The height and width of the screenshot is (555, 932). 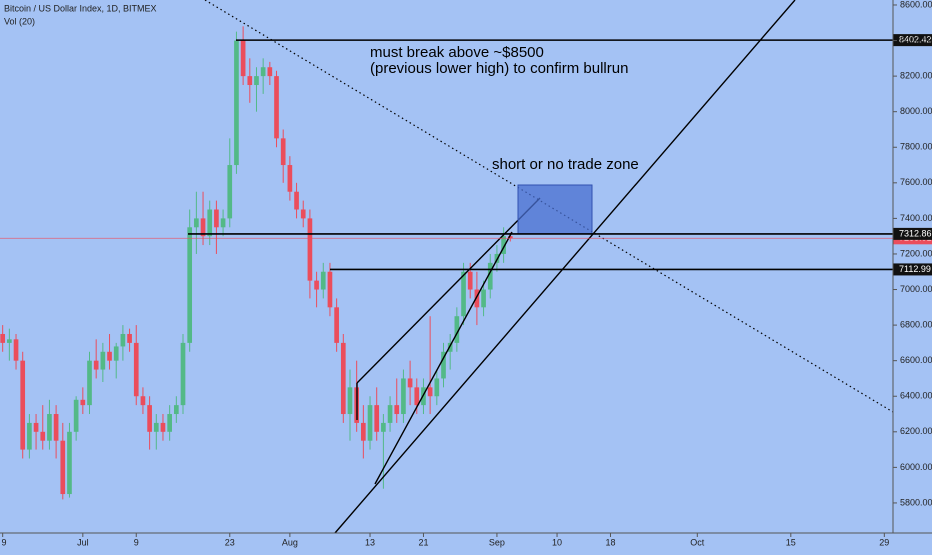 What do you see at coordinates (80, 8) in the screenshot?
I see `chart-title: Bitcoin / US Dollar Index, 1D, BITMEX` at bounding box center [80, 8].